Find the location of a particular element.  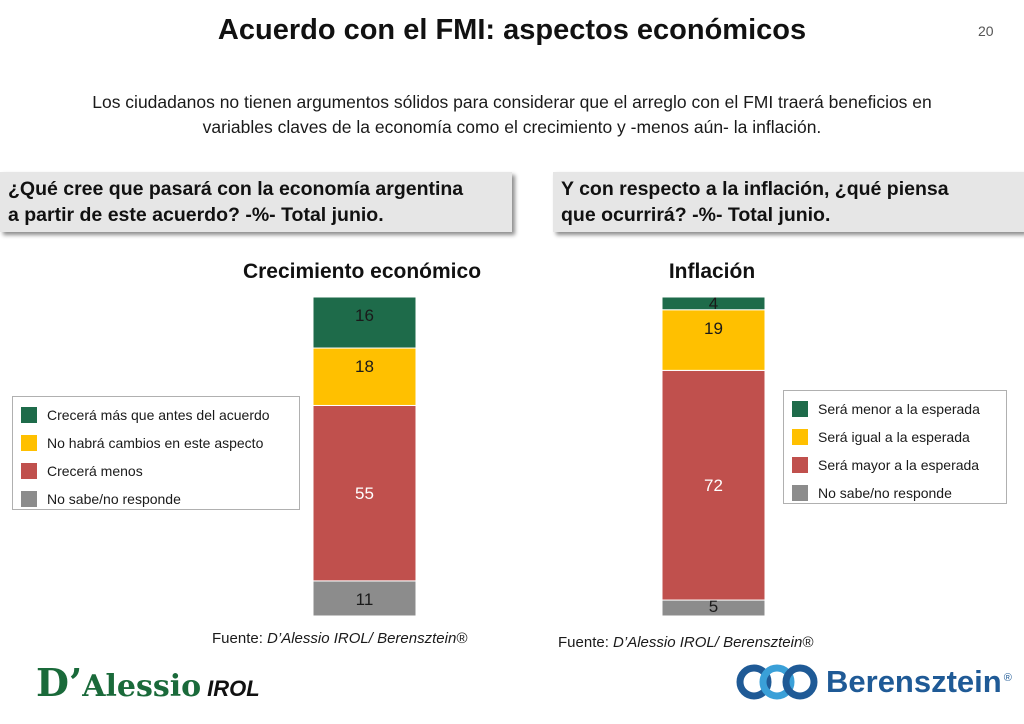

chart-title-inflation: Inflación is located at coordinates (712, 271).